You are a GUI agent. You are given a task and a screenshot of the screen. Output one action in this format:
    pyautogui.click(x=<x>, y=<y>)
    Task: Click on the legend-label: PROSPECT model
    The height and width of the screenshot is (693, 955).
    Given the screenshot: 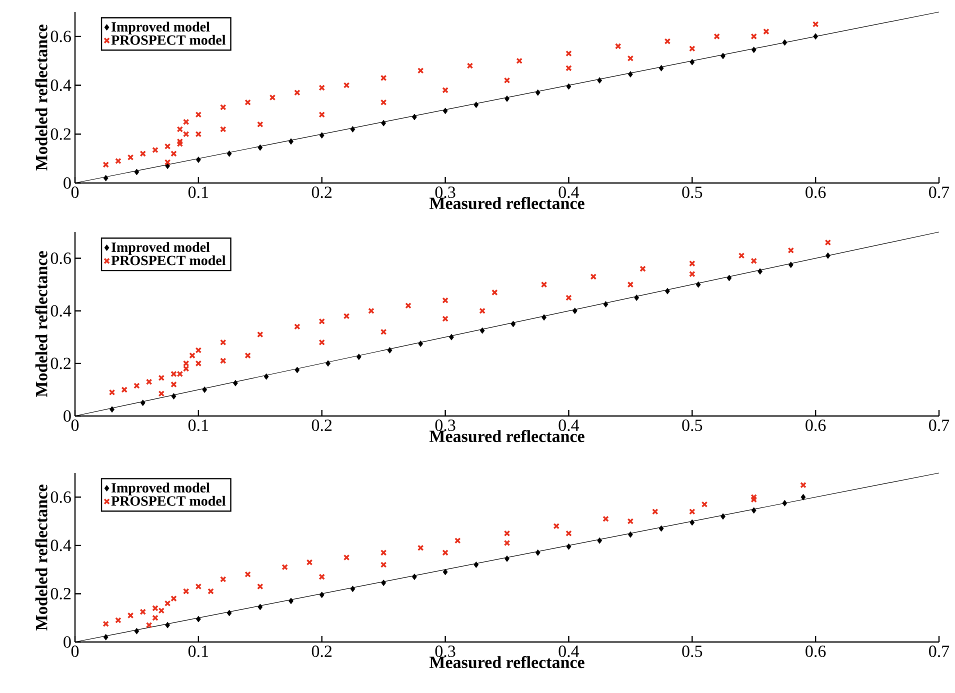 What is the action you would take?
    pyautogui.click(x=168, y=260)
    